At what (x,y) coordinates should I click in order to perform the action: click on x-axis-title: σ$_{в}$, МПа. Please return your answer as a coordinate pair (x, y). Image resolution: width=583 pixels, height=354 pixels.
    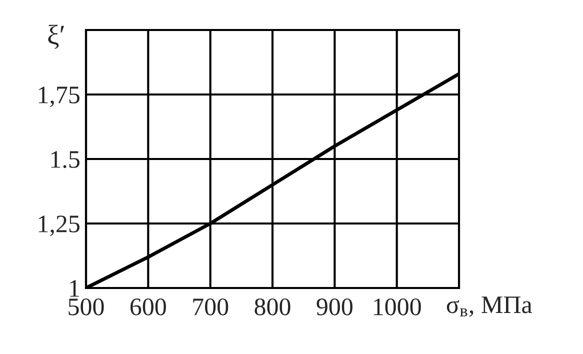
    Looking at the image, I should click on (489, 306).